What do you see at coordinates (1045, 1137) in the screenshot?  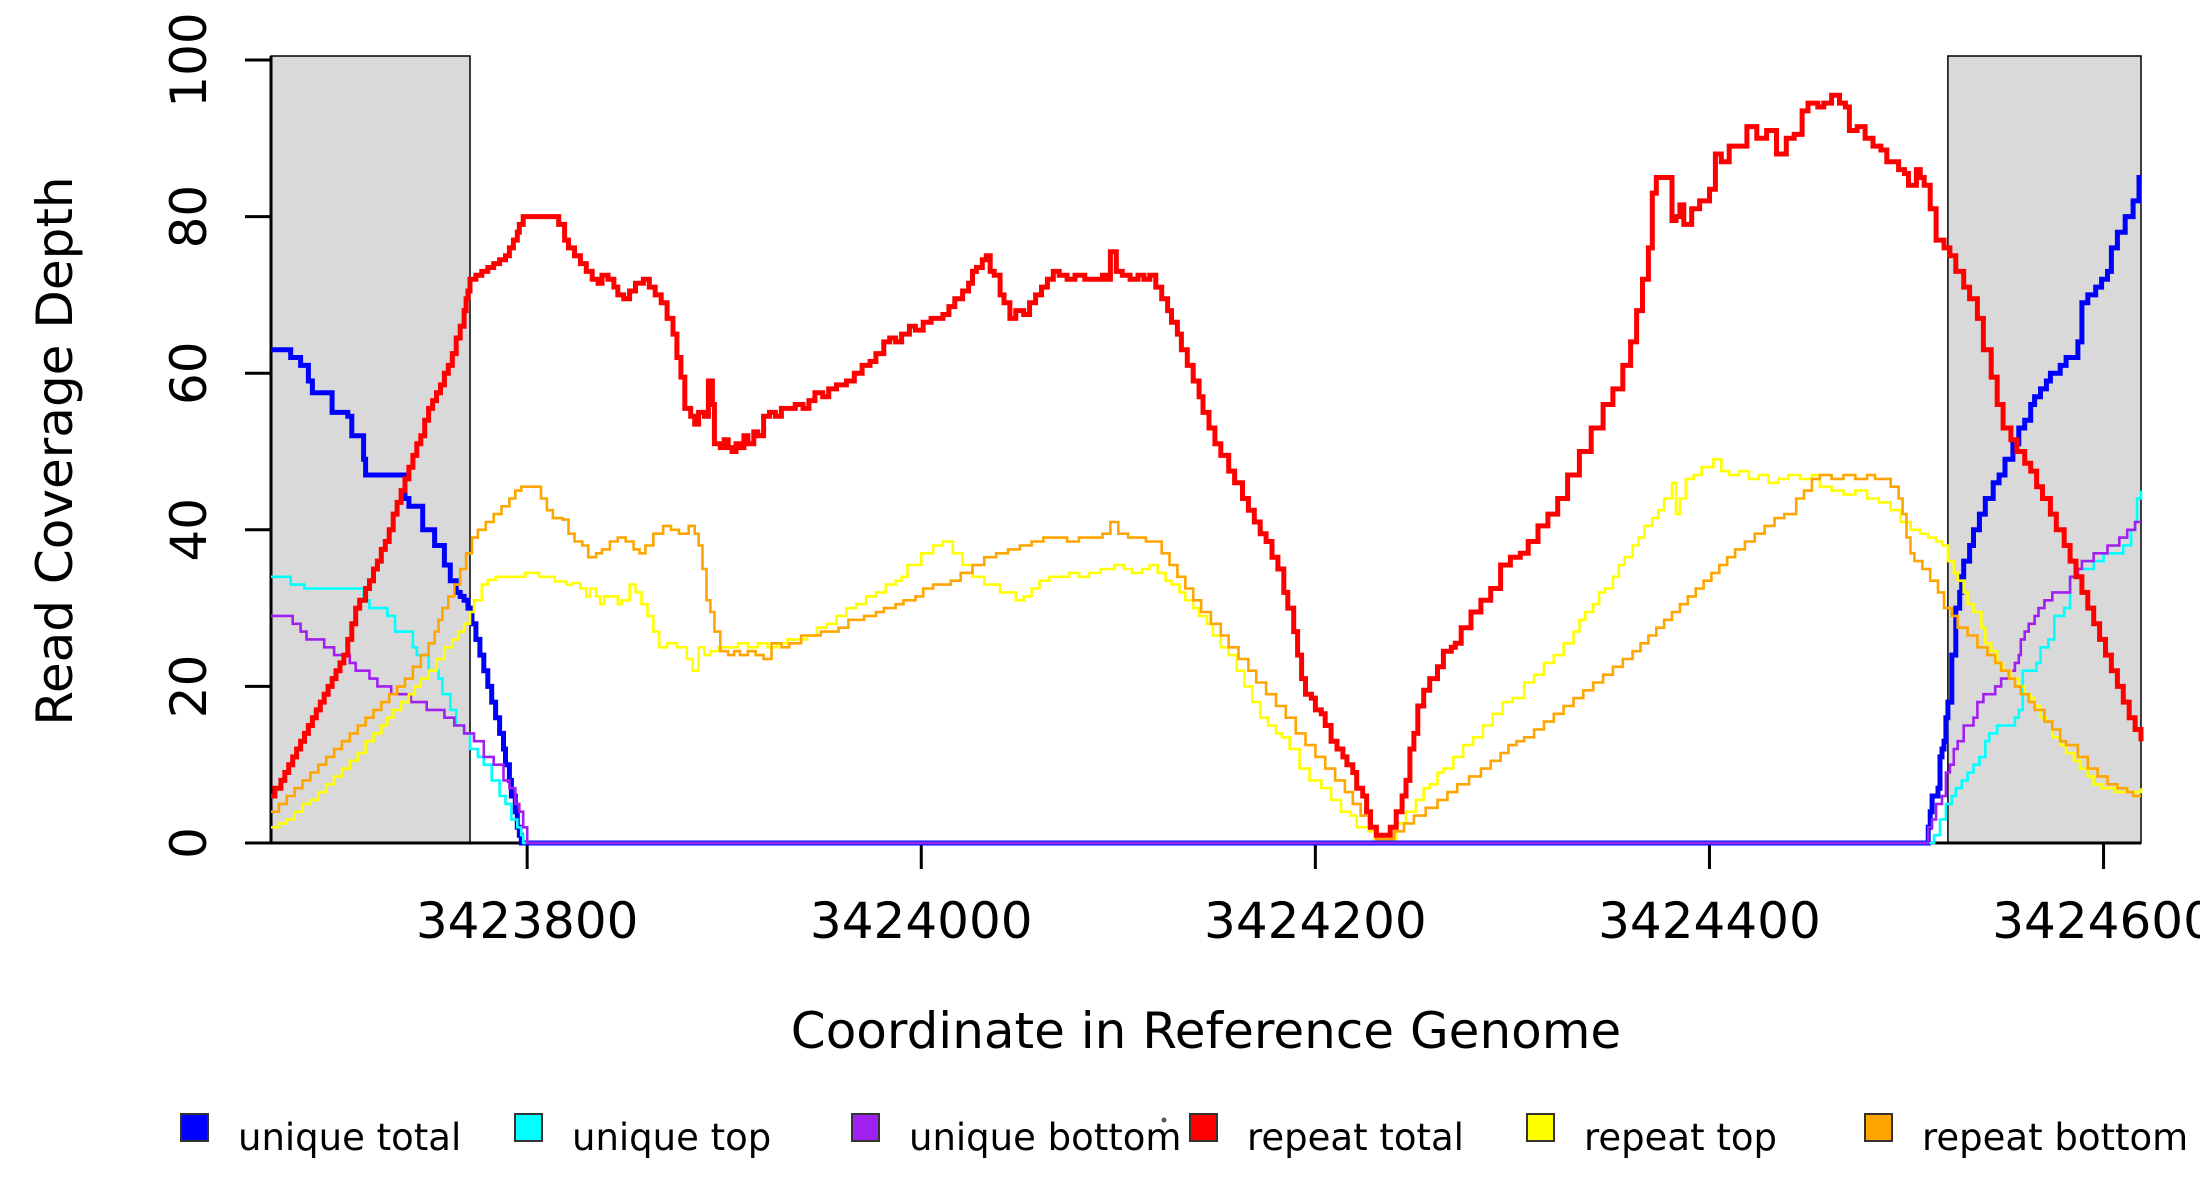 I see `legend-label: unique bottom` at bounding box center [1045, 1137].